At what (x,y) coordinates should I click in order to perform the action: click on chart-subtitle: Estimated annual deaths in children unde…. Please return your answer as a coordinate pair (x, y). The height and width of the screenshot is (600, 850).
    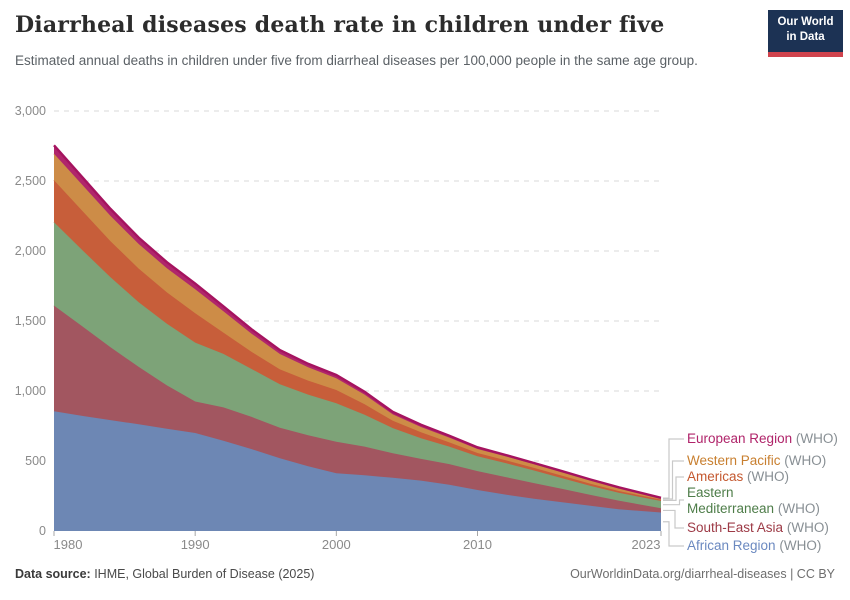
    Looking at the image, I should click on (356, 60).